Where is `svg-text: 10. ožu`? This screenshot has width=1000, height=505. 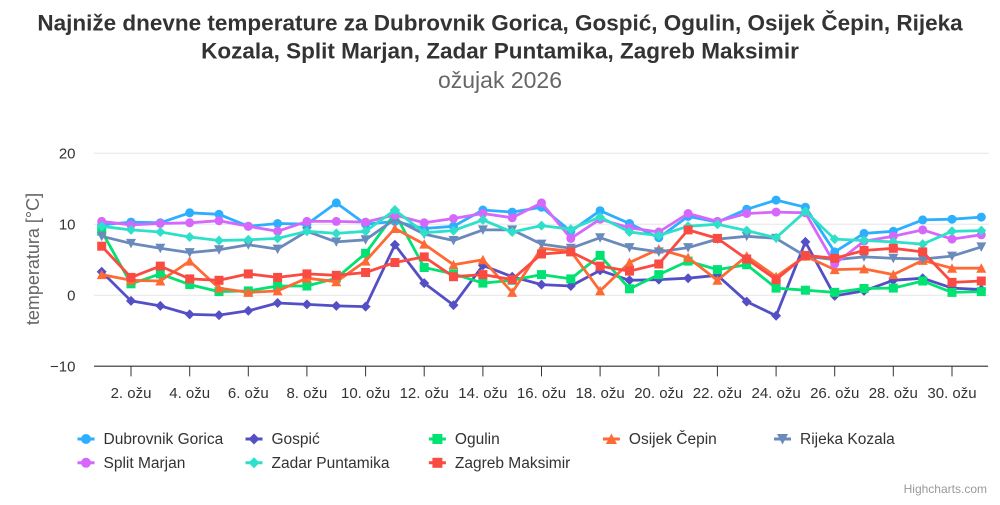 svg-text: 10. ožu is located at coordinates (365, 393).